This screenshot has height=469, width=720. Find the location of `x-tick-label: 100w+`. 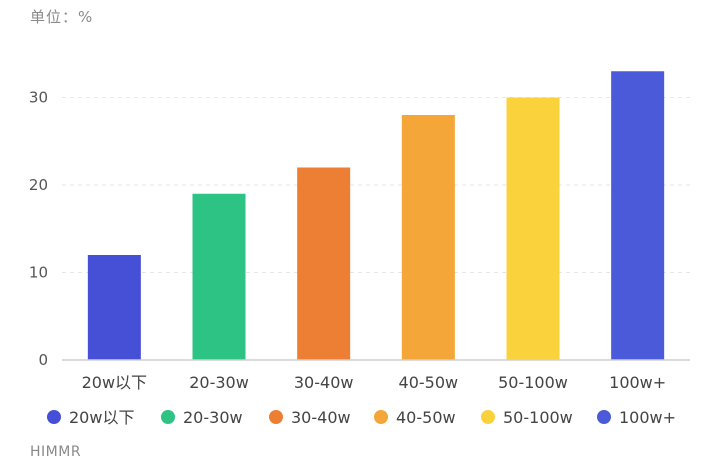

x-tick-label: 100w+ is located at coordinates (637, 382).